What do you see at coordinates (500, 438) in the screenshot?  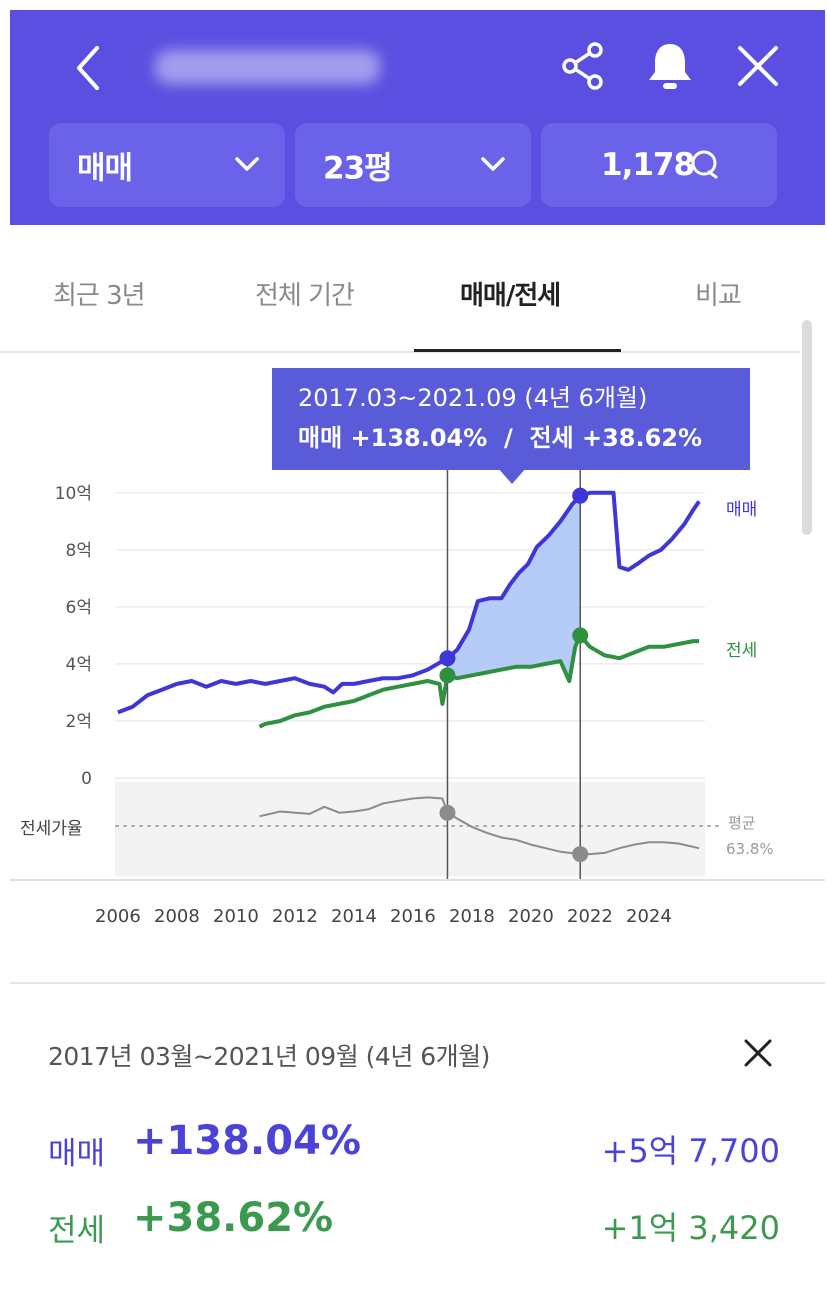 I see `tooltip-change: 매매 +138.04% / 전세 +38.62%` at bounding box center [500, 438].